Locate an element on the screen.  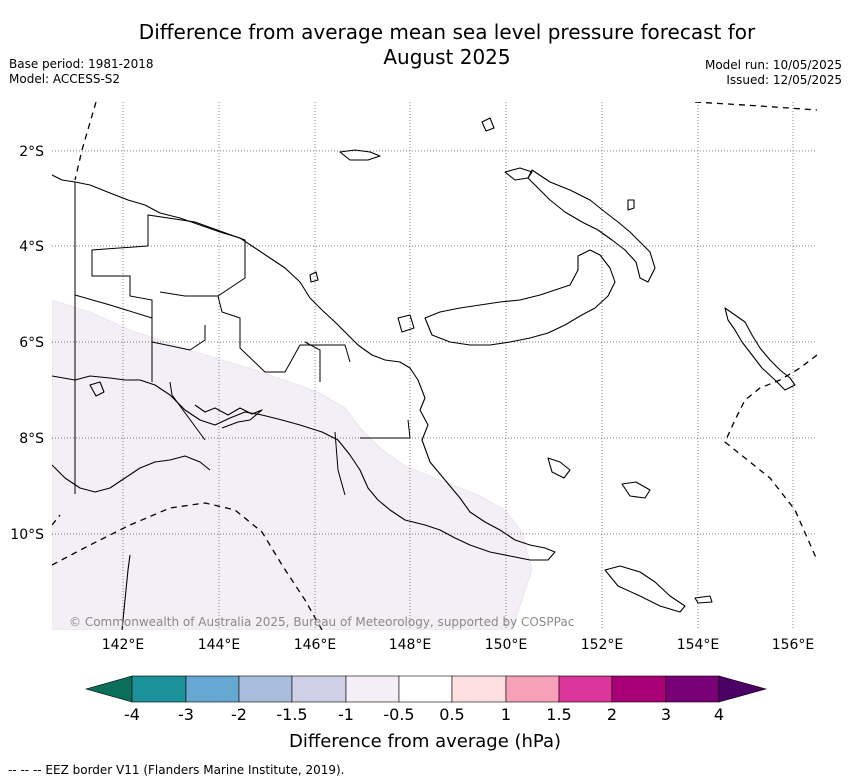
cape-york-coast is located at coordinates (126, 592).